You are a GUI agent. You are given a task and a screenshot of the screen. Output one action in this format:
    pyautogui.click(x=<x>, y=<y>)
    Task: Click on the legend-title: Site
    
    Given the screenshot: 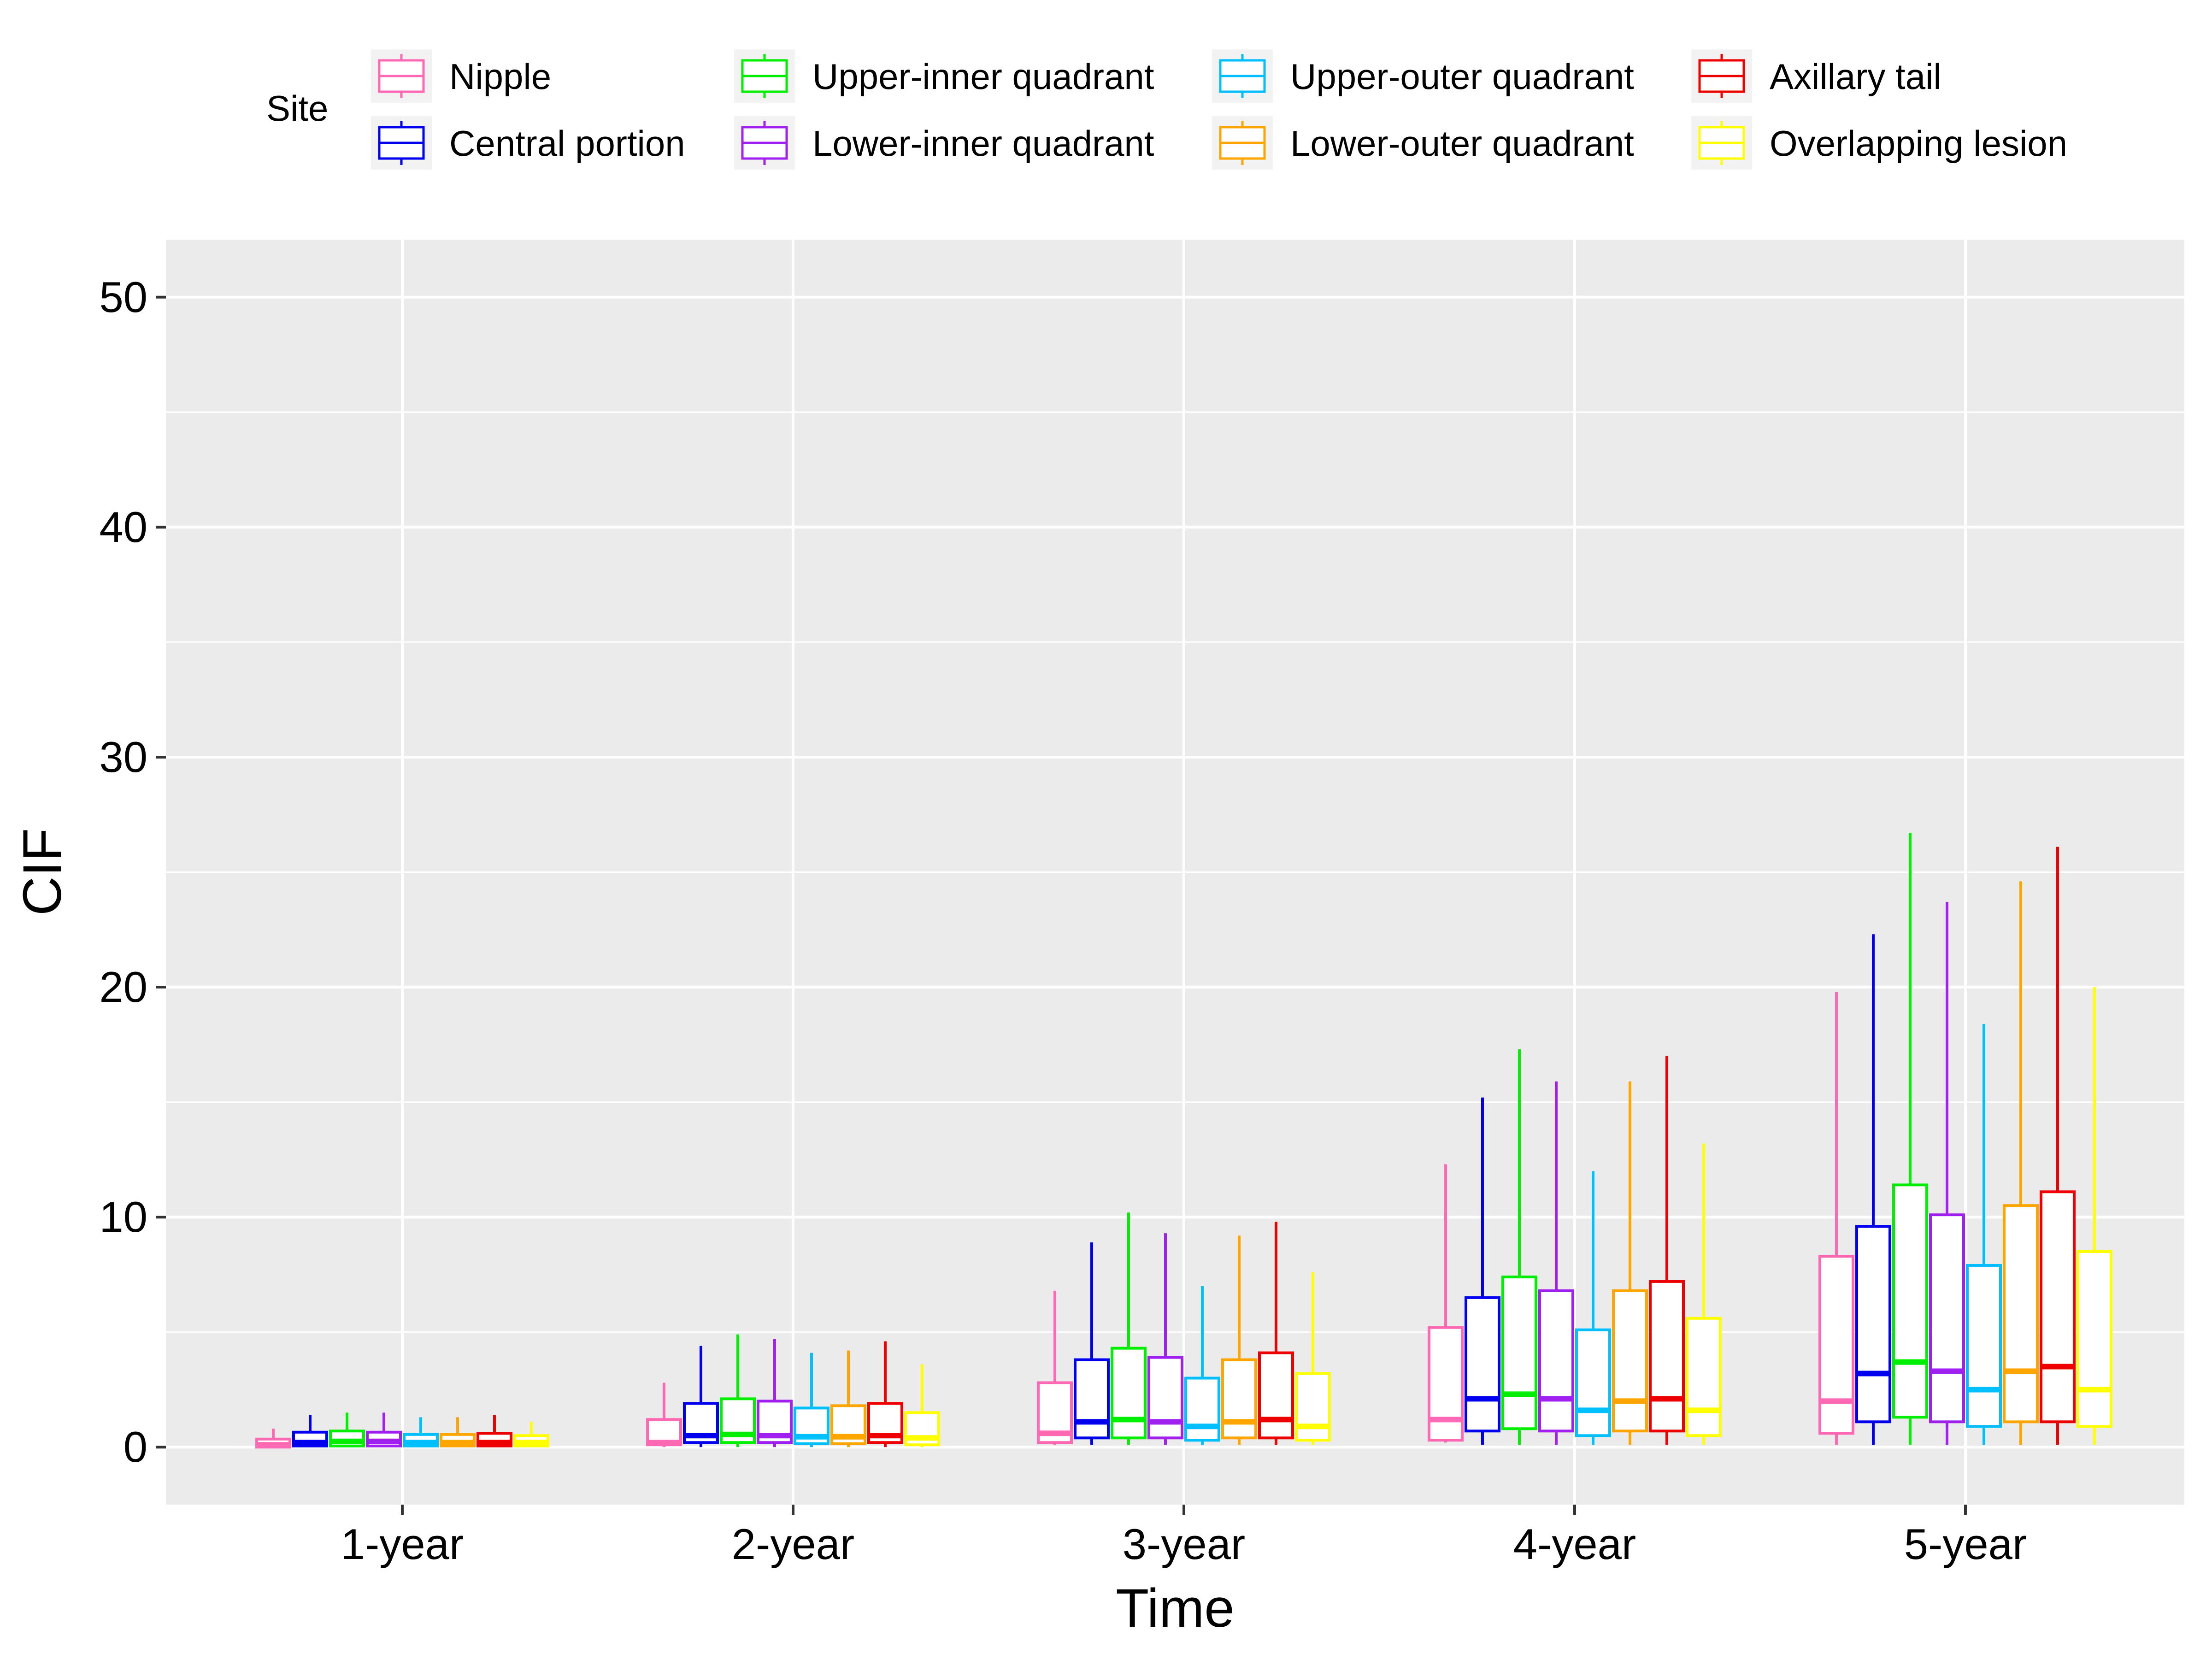 What is the action you would take?
    pyautogui.click(x=297, y=108)
    